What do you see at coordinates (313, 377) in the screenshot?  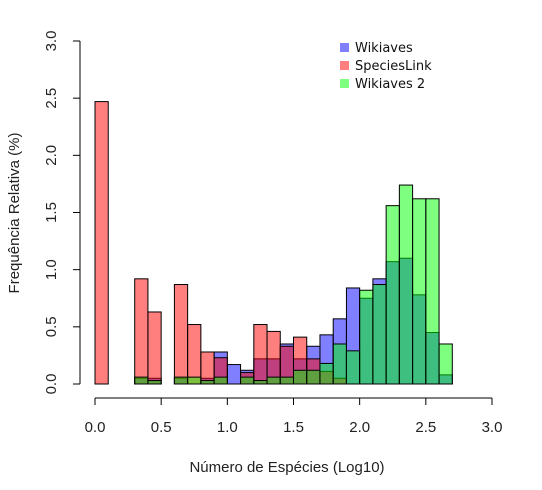 I see `bar-wikiaves-2-1.6` at bounding box center [313, 377].